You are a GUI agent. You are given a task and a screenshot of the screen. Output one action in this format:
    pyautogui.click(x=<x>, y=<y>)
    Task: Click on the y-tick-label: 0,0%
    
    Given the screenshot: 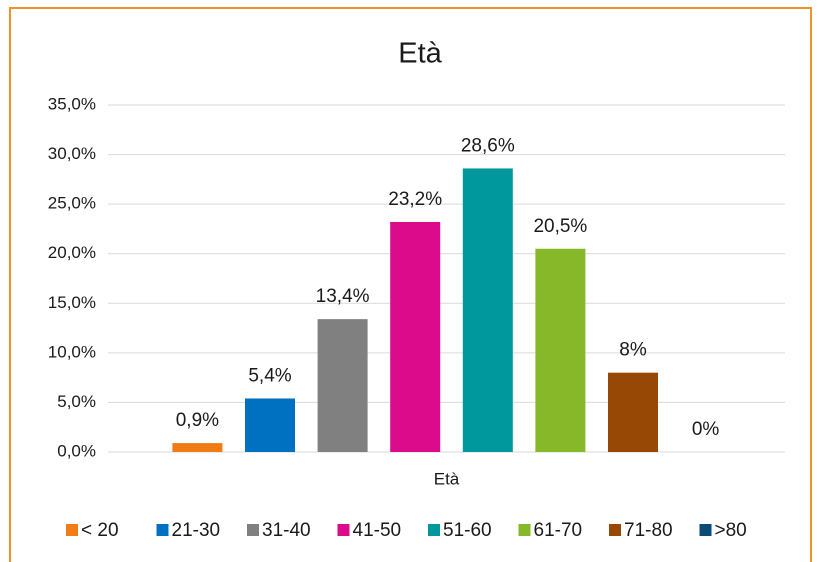 What is the action you would take?
    pyautogui.click(x=76, y=450)
    